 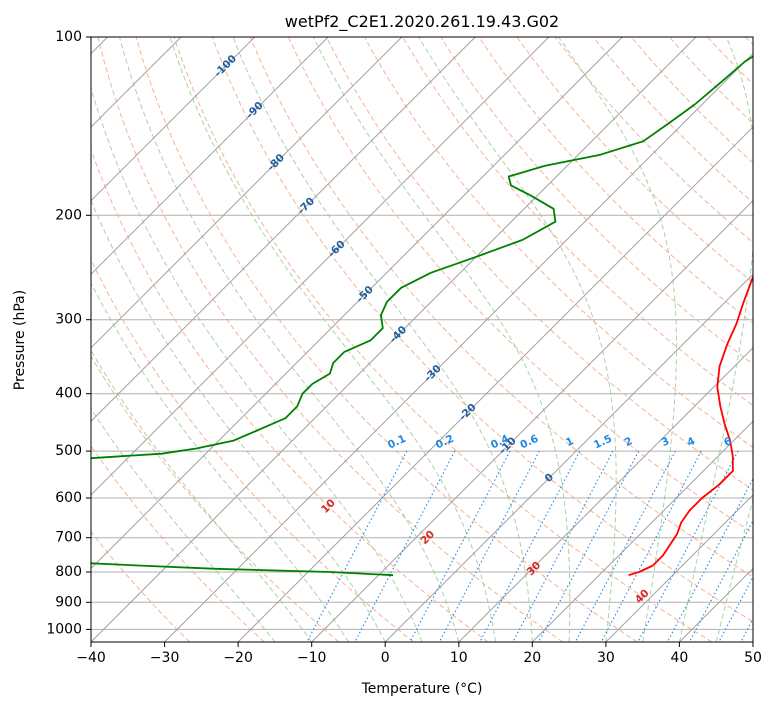 I want to click on x-tick-label: 0, so click(x=385, y=658).